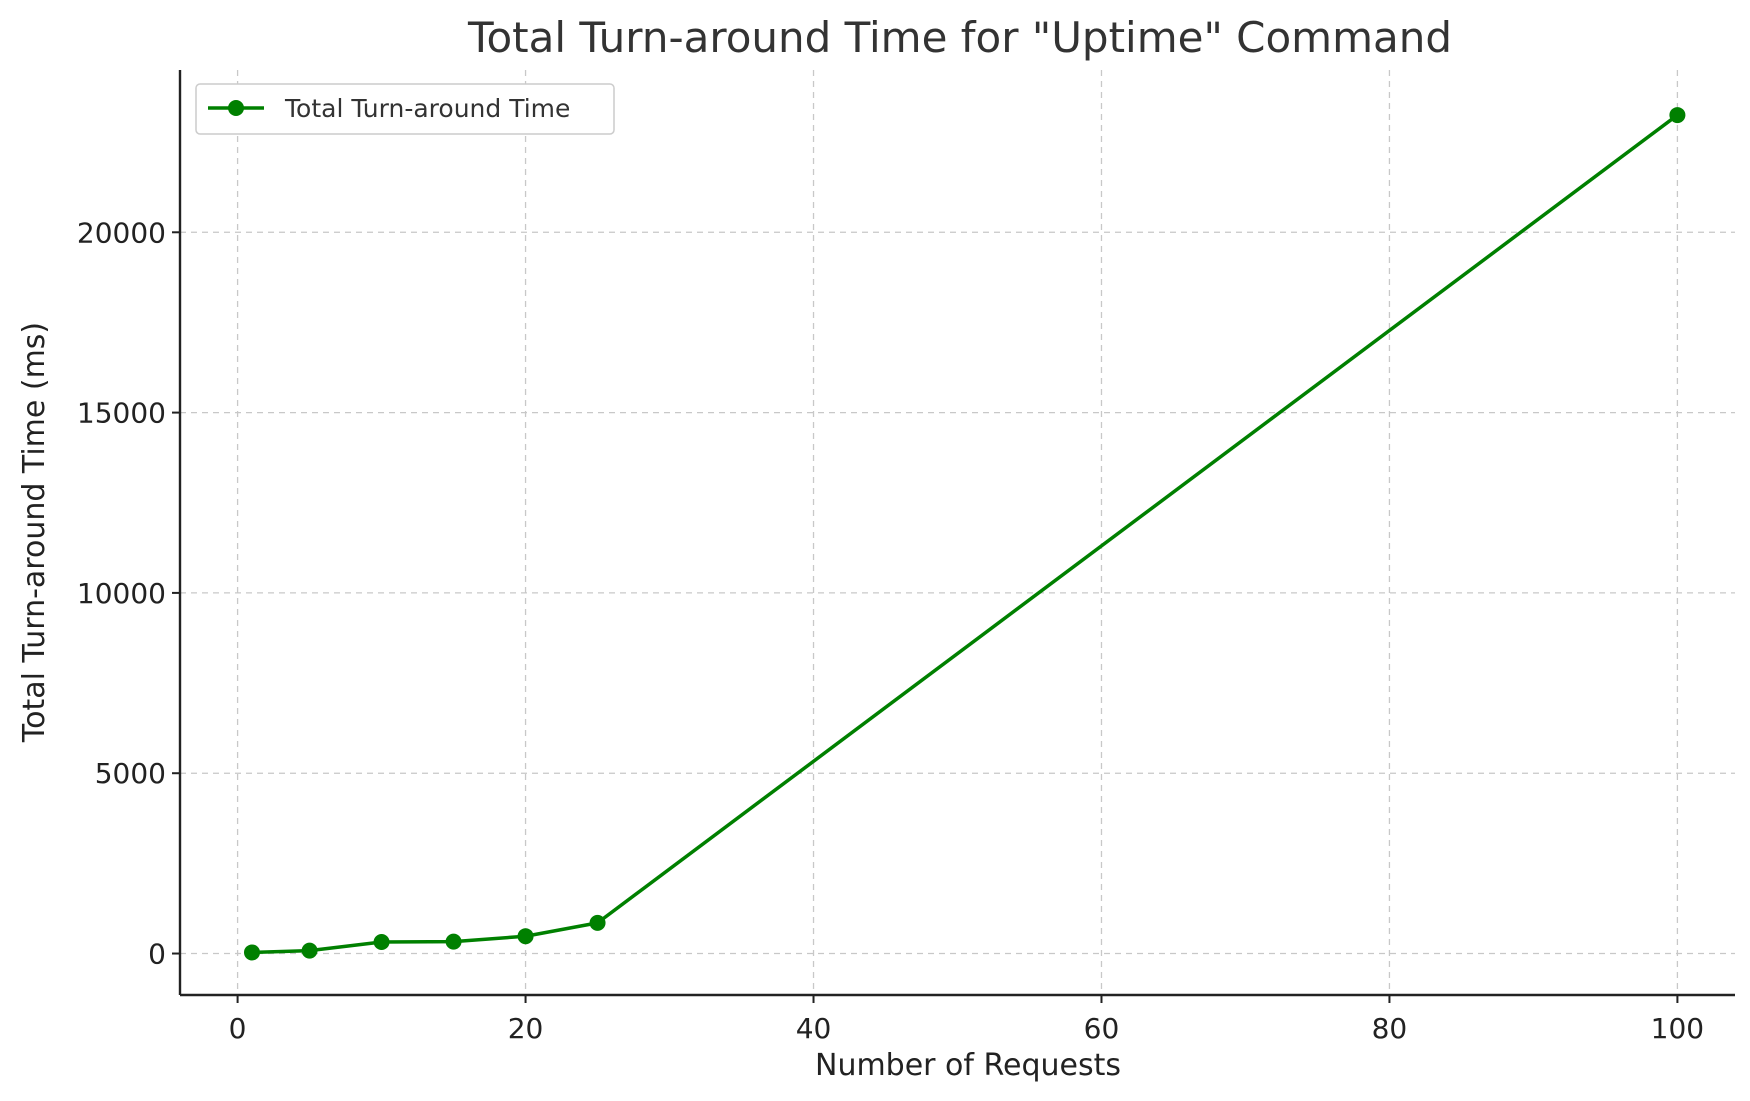 This screenshot has width=1750, height=1101. I want to click on y-axis-ticks: 0 5000 10000 15000 20000, so click(128, 593).